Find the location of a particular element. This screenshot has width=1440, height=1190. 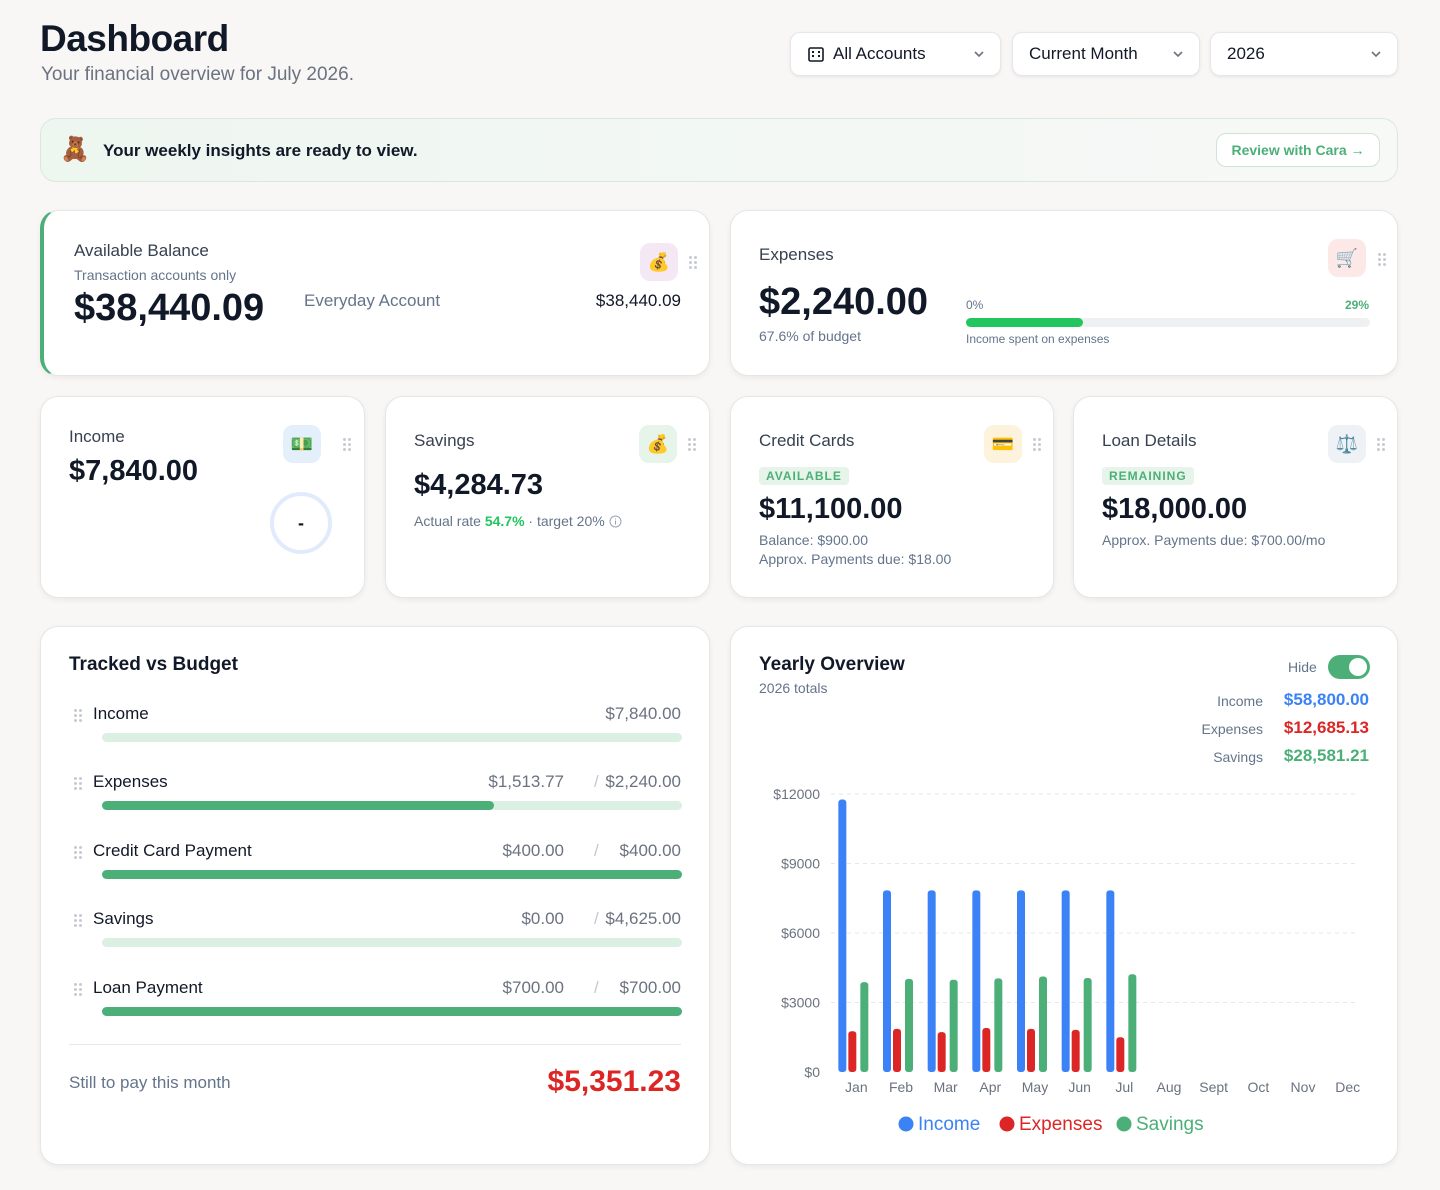

legend-label: Expenses is located at coordinates (1060, 1124).